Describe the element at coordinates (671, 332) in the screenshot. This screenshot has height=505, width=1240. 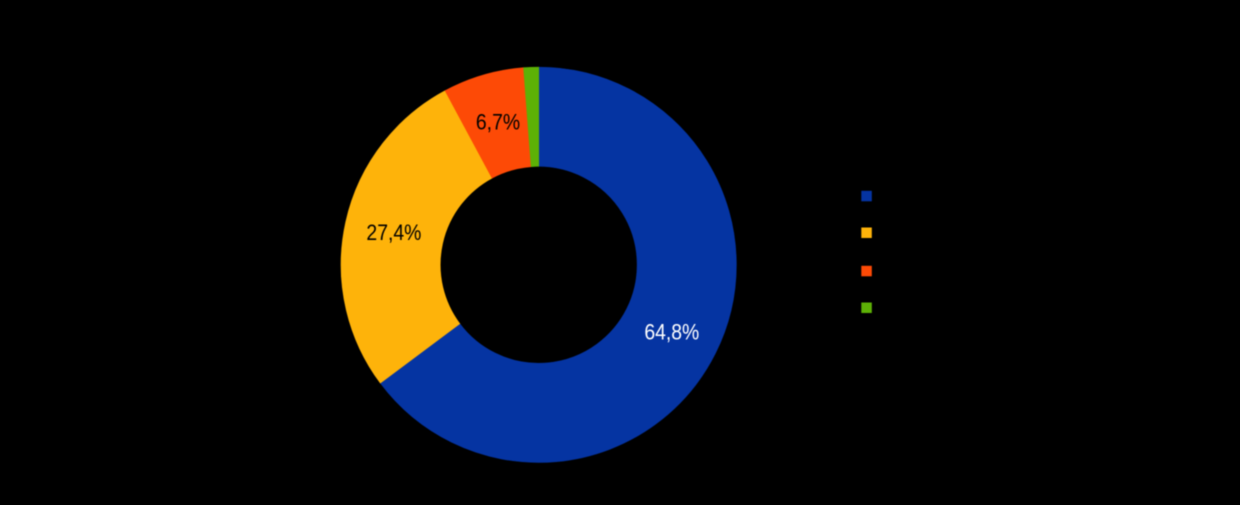
I see `svg-text: 64,8%` at that location.